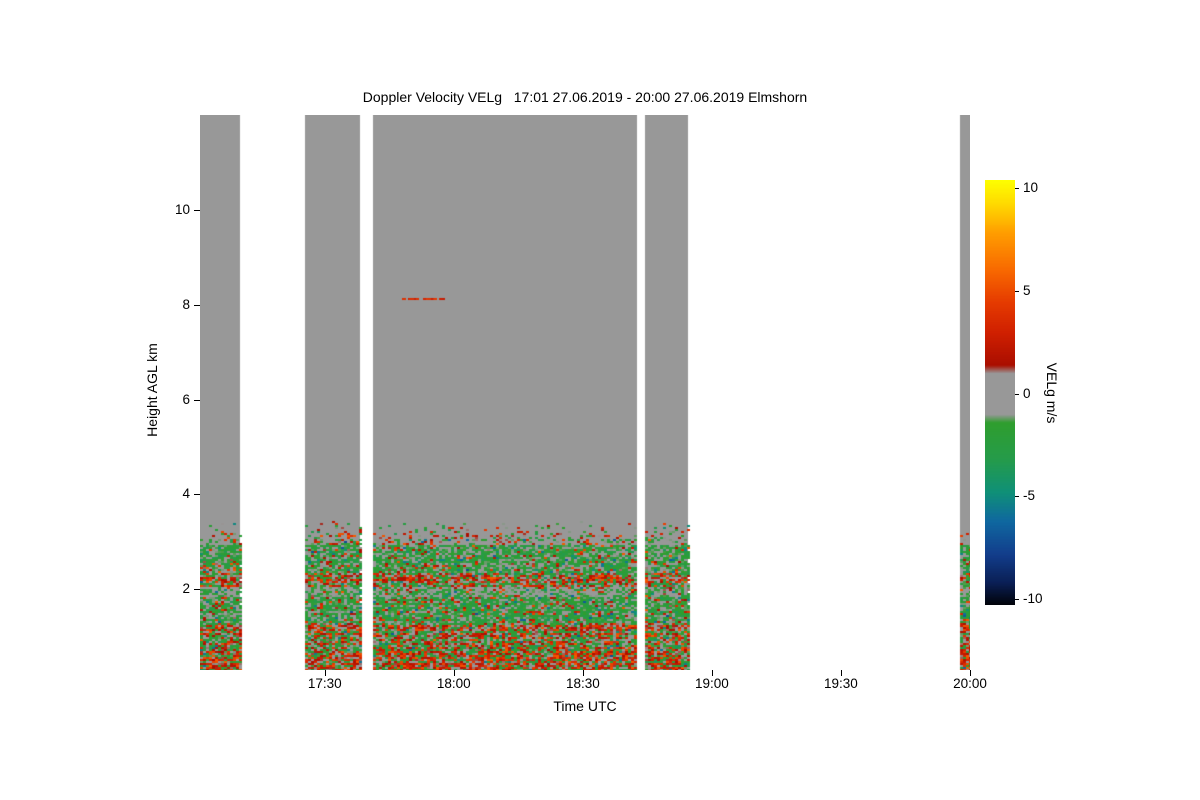 The width and height of the screenshot is (1200, 800). I want to click on x-tick-label: 18:30, so click(582, 683).